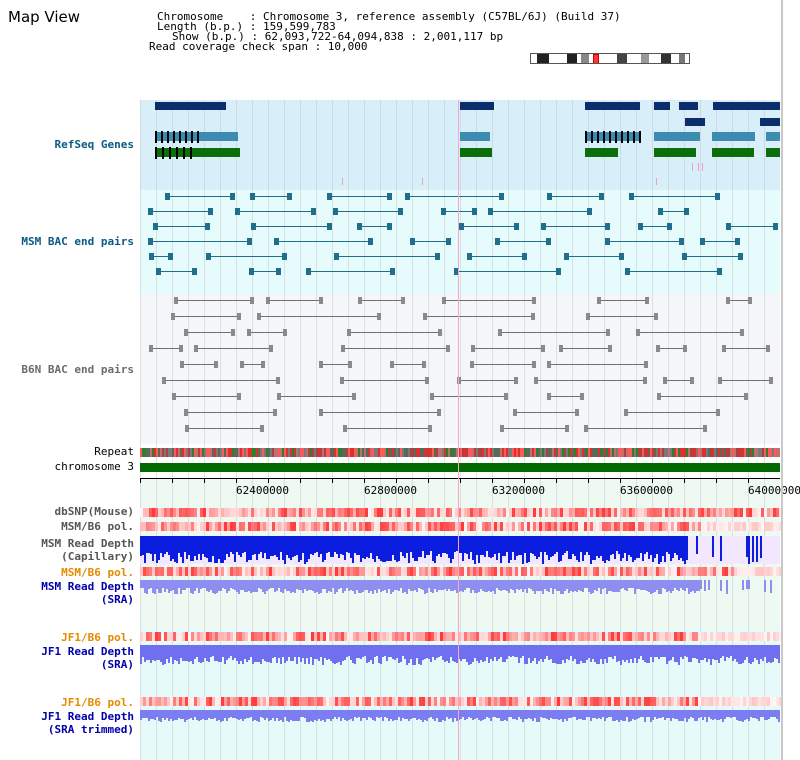 This screenshot has height=760, width=800. What do you see at coordinates (461, 512) in the screenshot?
I see `dbsnp-track` at bounding box center [461, 512].